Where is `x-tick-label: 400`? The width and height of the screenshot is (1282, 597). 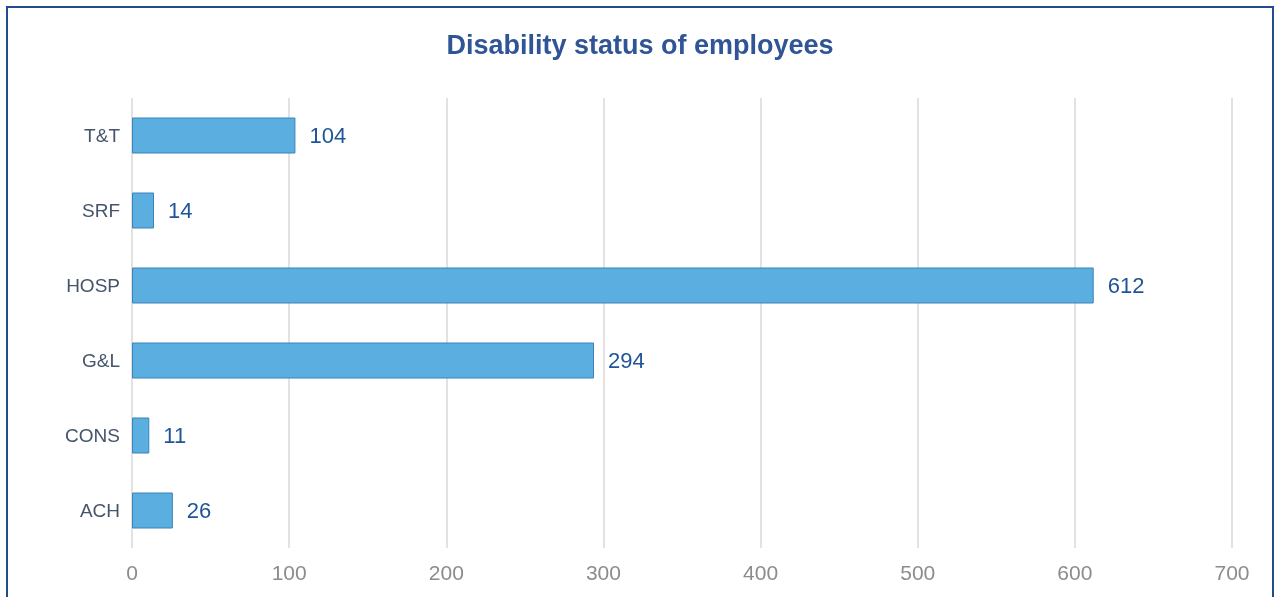 x-tick-label: 400 is located at coordinates (761, 572).